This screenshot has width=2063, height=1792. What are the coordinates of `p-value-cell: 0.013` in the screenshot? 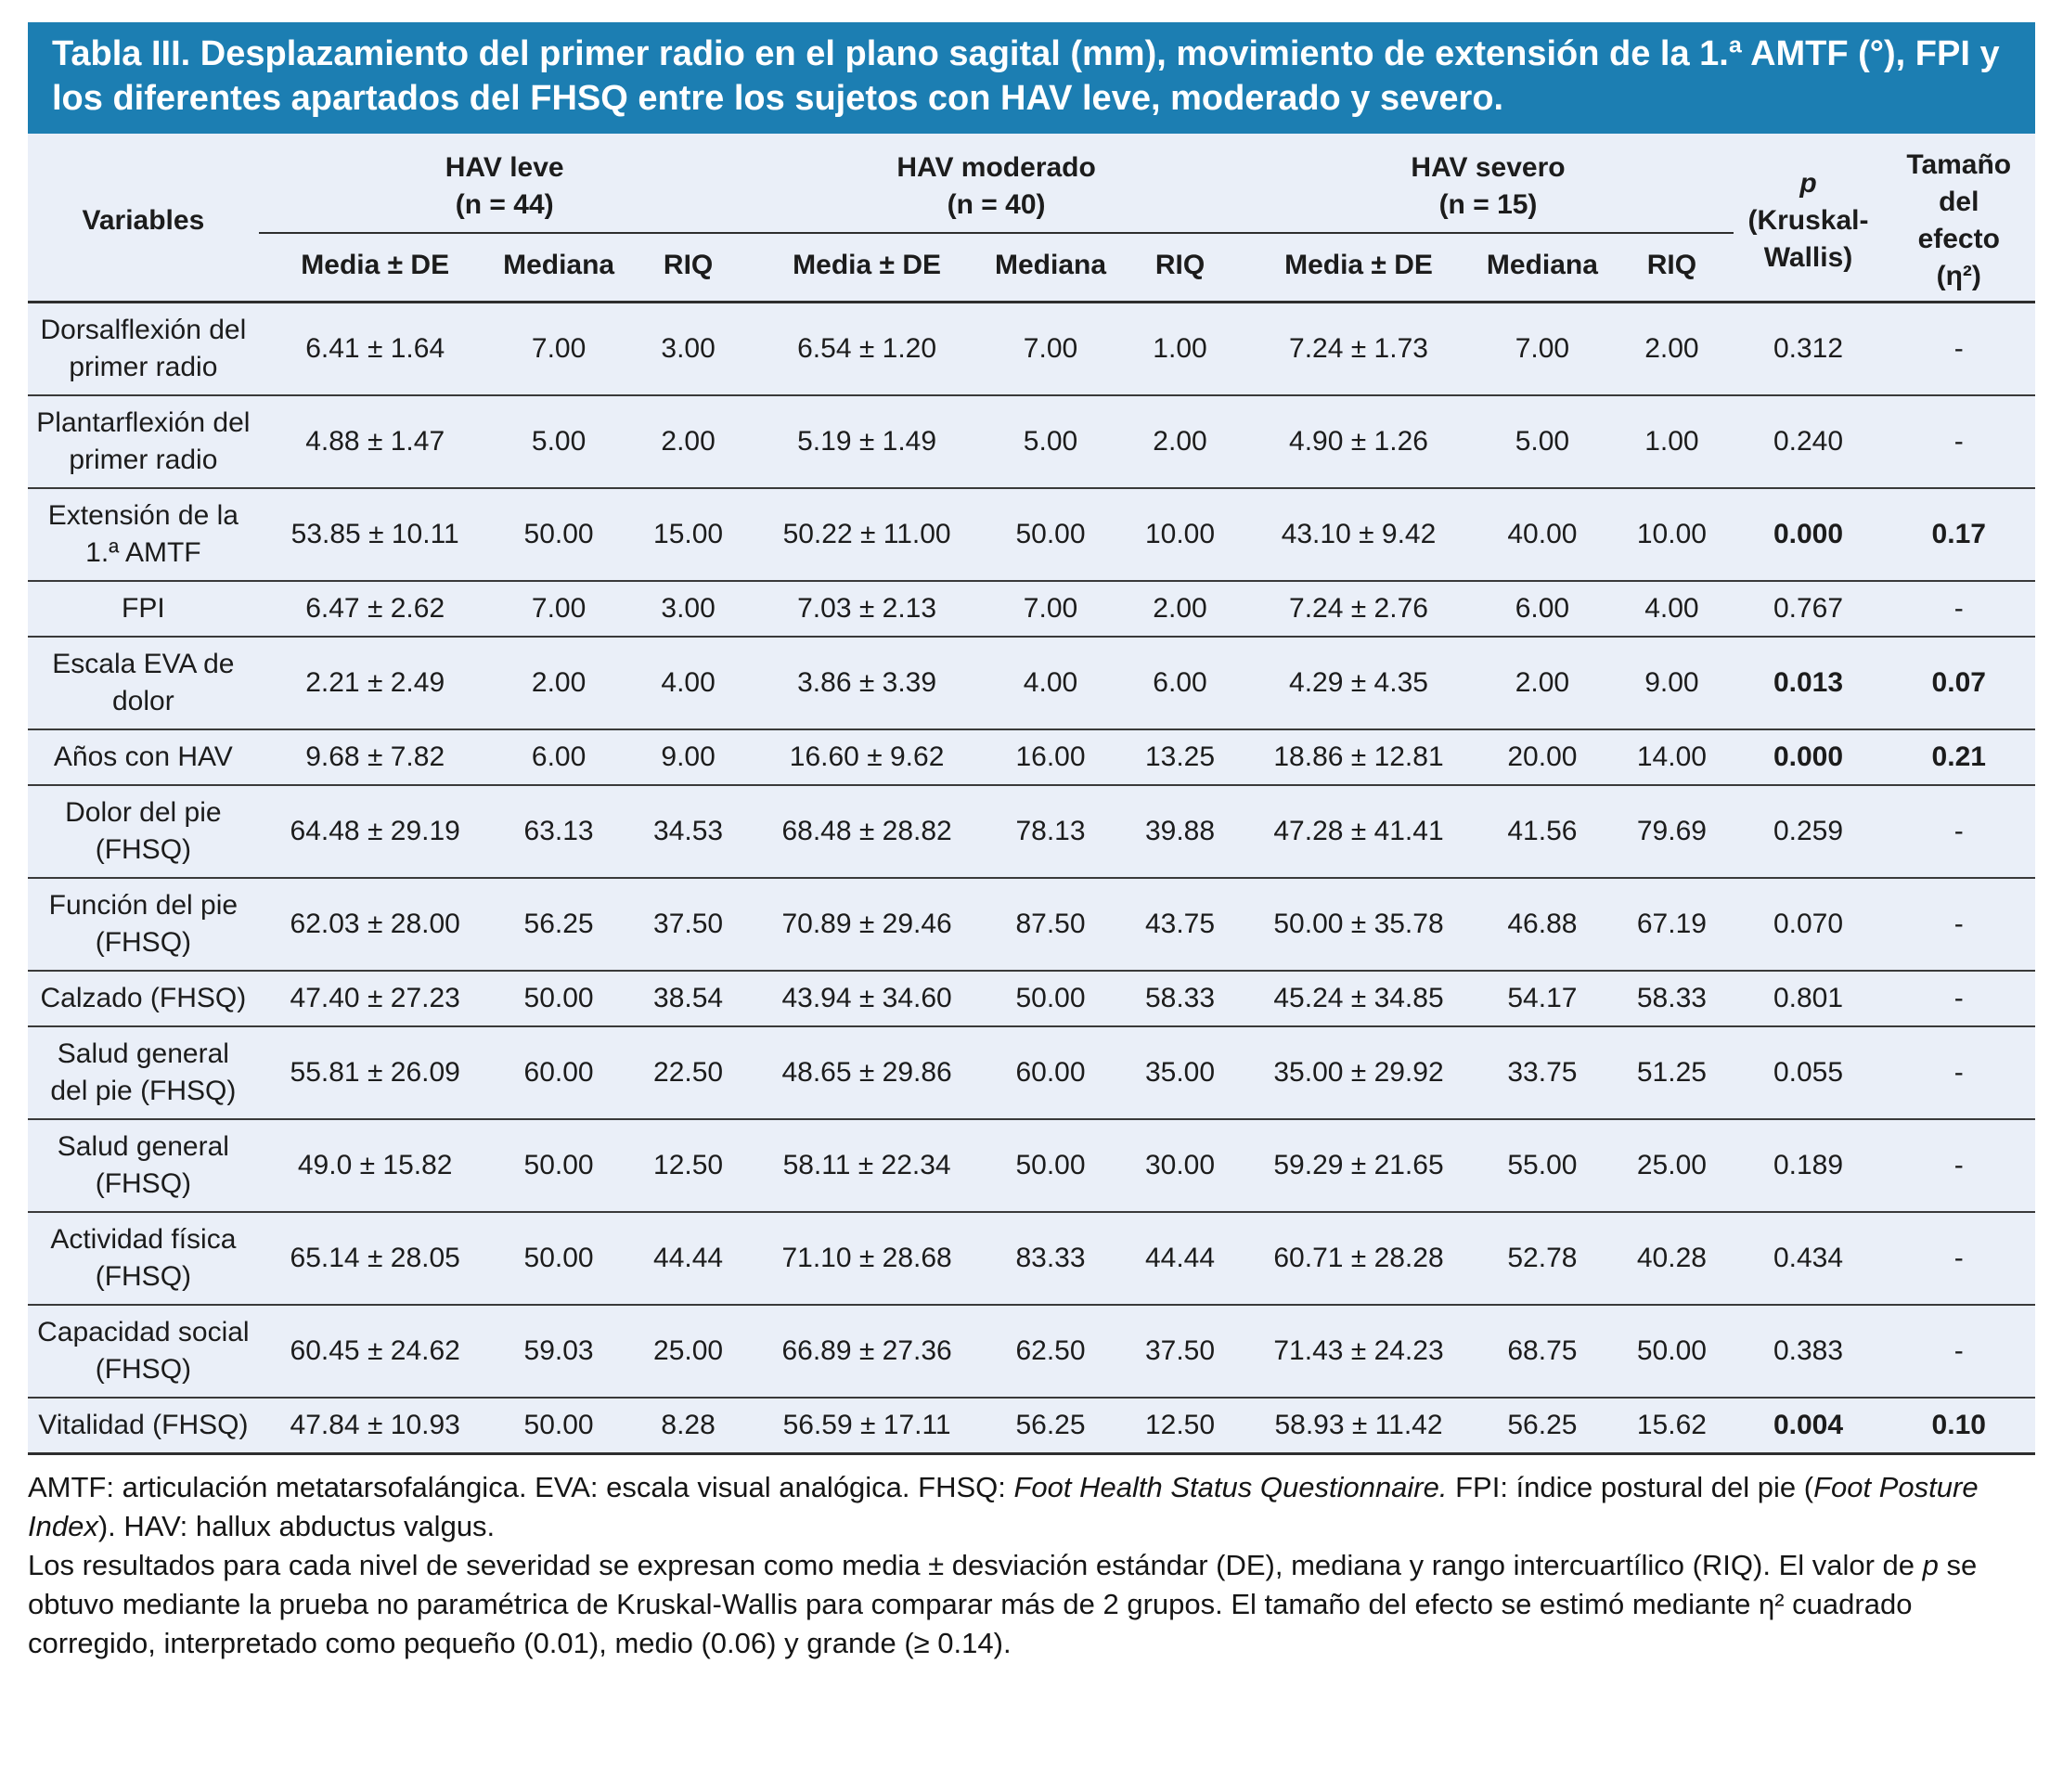 It's located at (1808, 683).